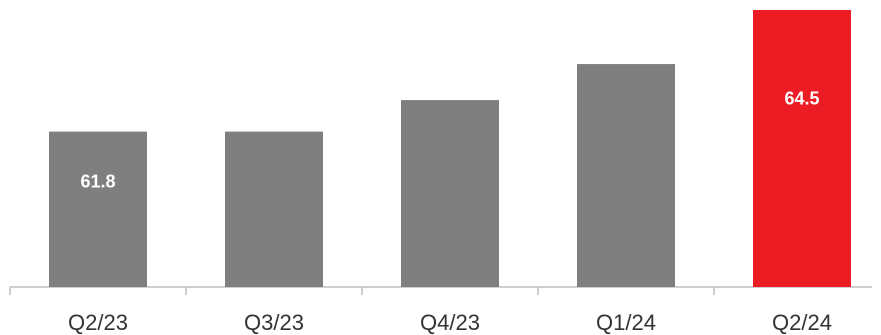 This screenshot has height=335, width=881. I want to click on x-tick-label: Q2/23, so click(98, 322).